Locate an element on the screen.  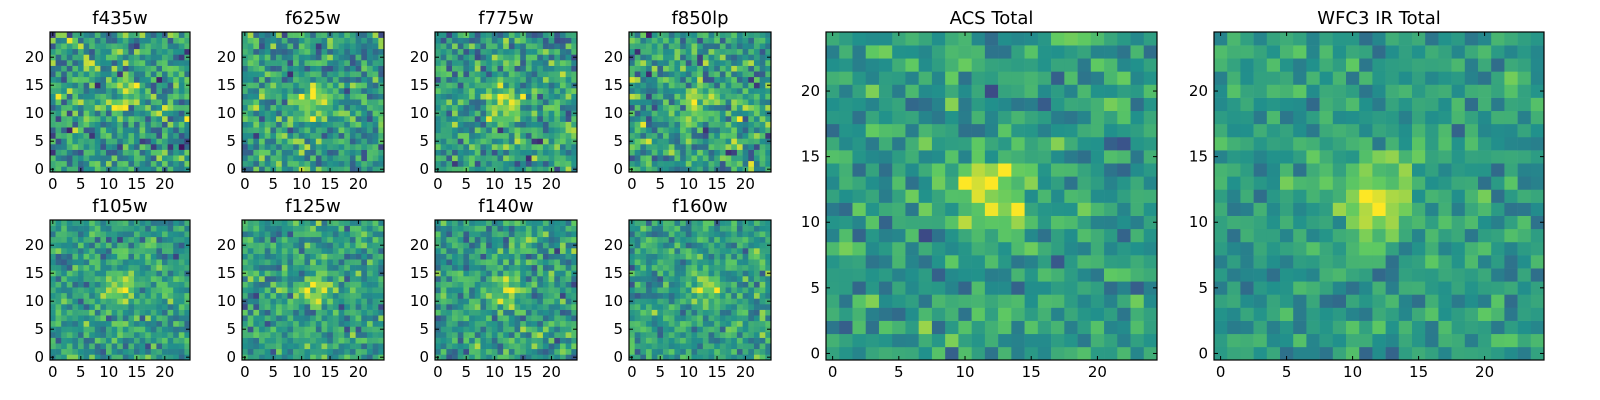
x-tick-label: 20 is located at coordinates (551, 372).